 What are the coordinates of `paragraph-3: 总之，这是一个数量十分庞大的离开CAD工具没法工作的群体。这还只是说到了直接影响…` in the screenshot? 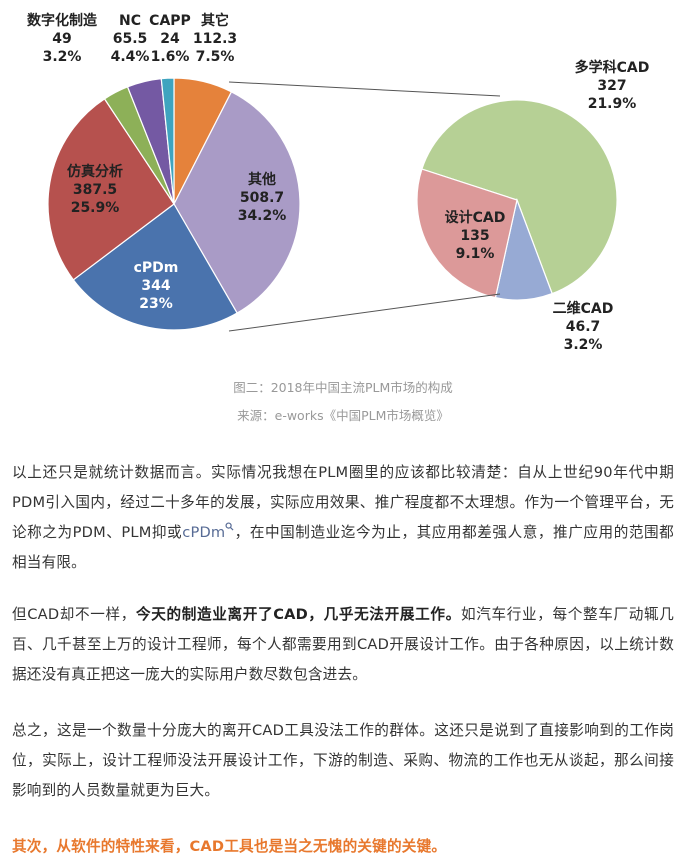 It's located at (343, 760).